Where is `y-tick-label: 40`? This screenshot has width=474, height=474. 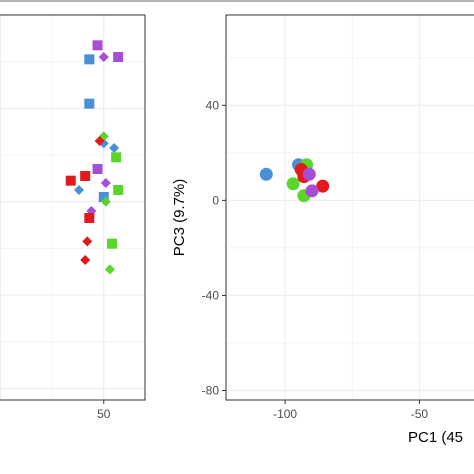 y-tick-label: 40 is located at coordinates (213, 105).